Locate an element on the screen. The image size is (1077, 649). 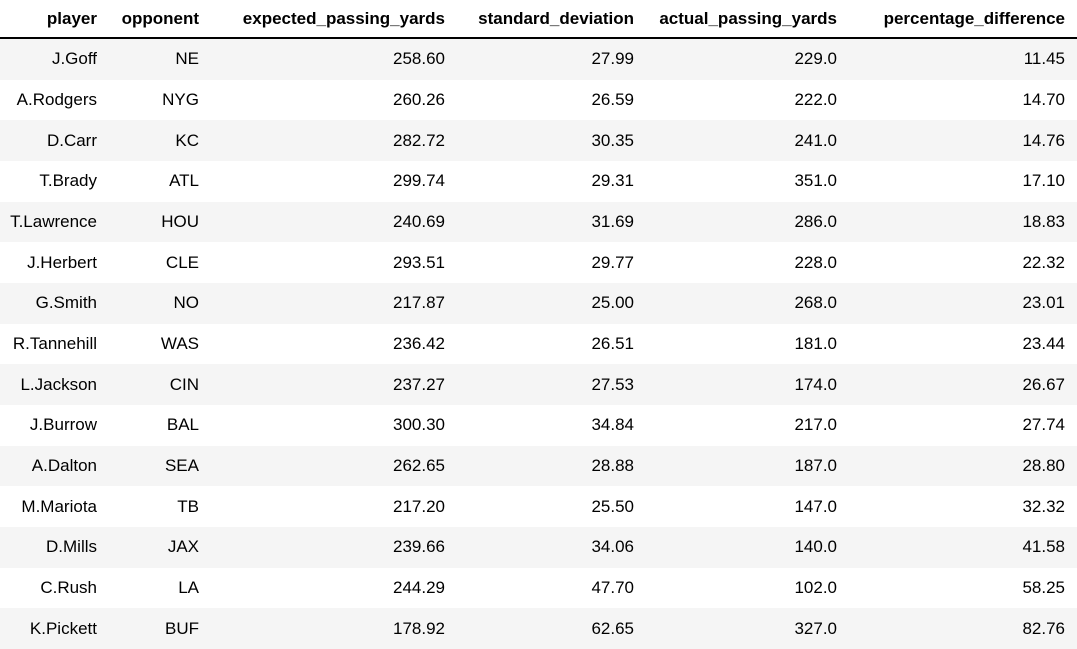
cell-percentage_difference: 58.25 is located at coordinates (1043, 587).